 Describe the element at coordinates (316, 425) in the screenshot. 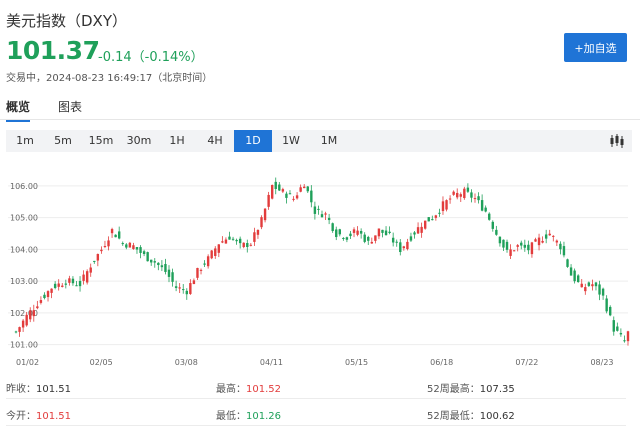

I see `stats-divider` at that location.